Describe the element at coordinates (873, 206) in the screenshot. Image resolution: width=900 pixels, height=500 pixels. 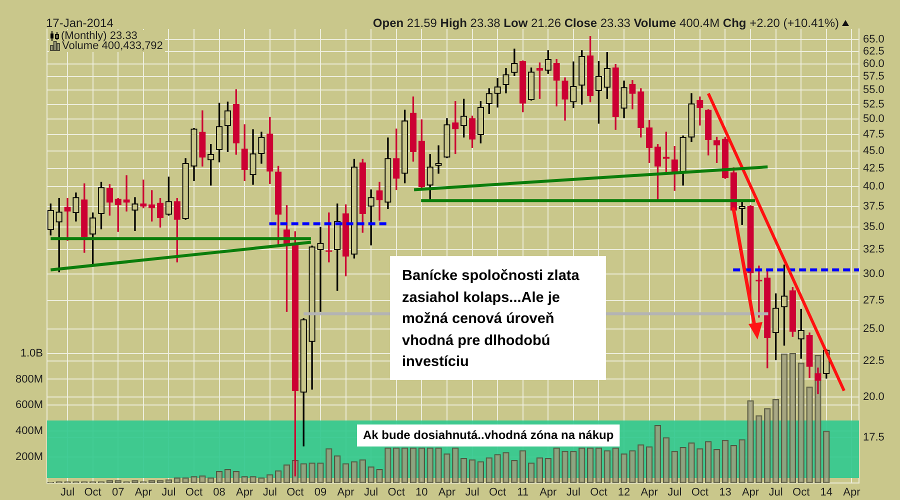
I see `y-tick-label: 37.5` at that location.